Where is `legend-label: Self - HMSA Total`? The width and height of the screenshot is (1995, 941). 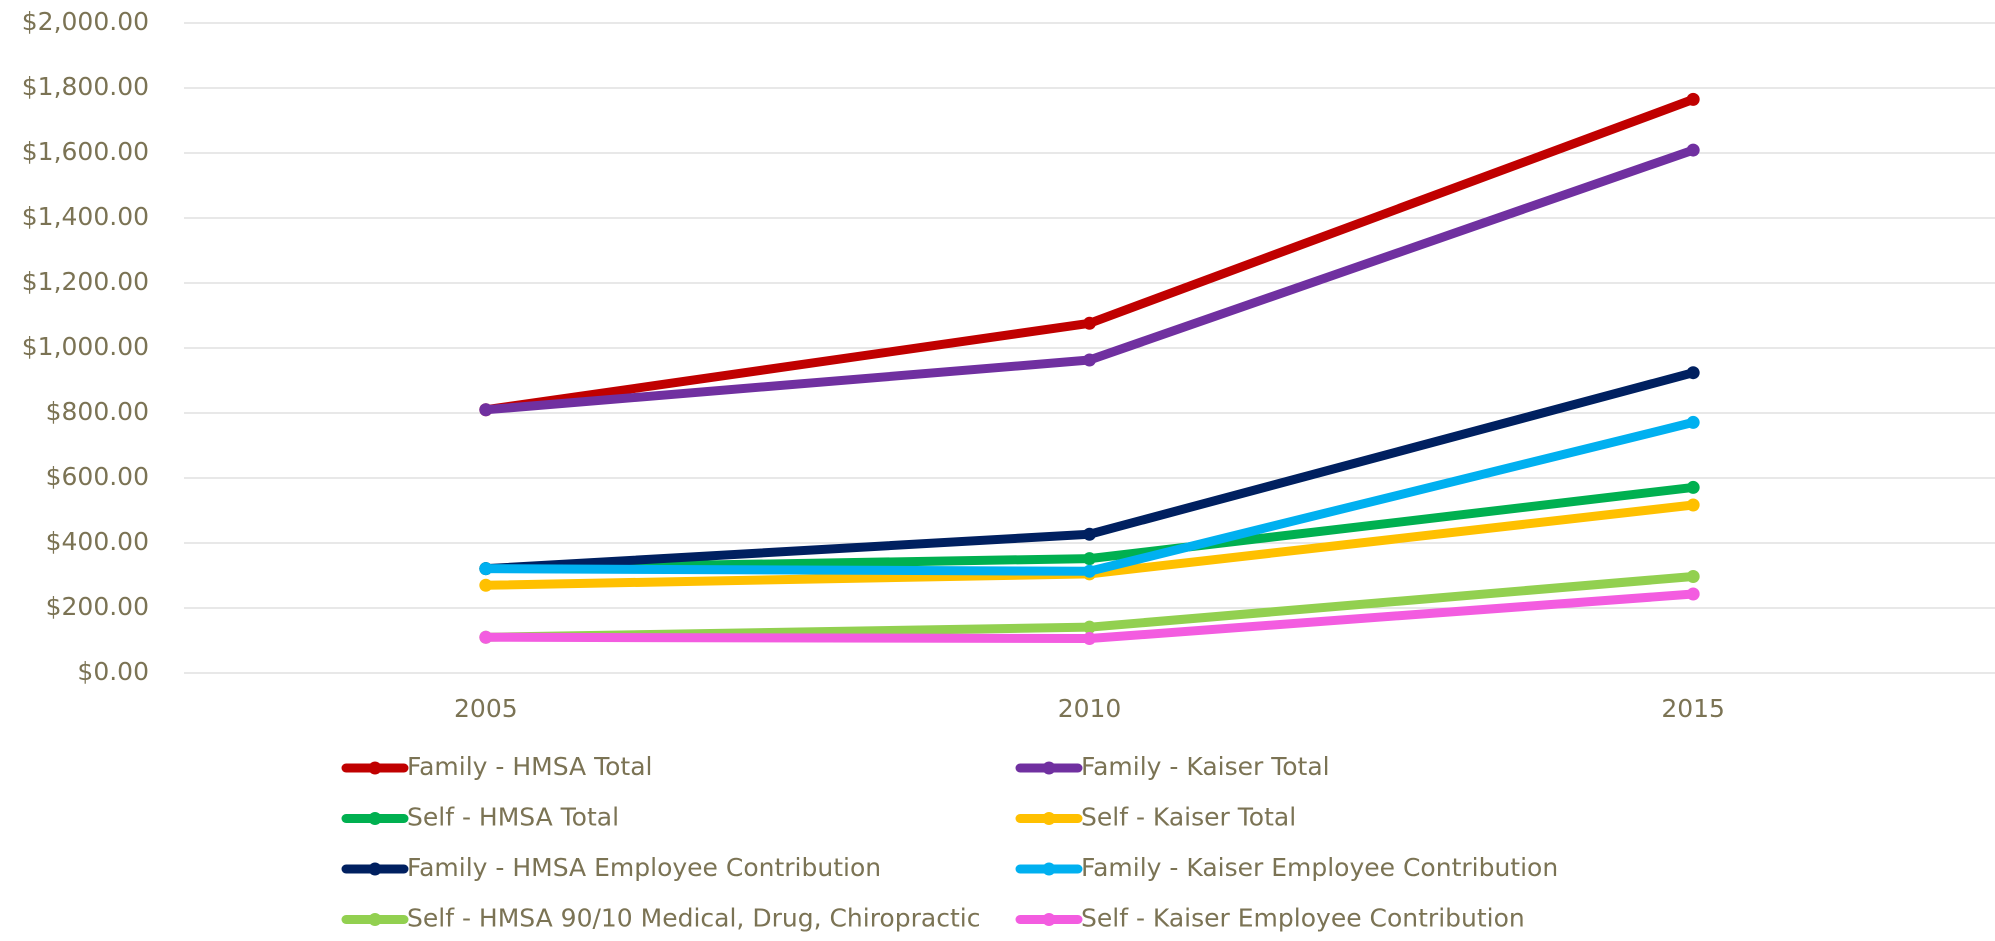 legend-label: Self - HMSA Total is located at coordinates (513, 817).